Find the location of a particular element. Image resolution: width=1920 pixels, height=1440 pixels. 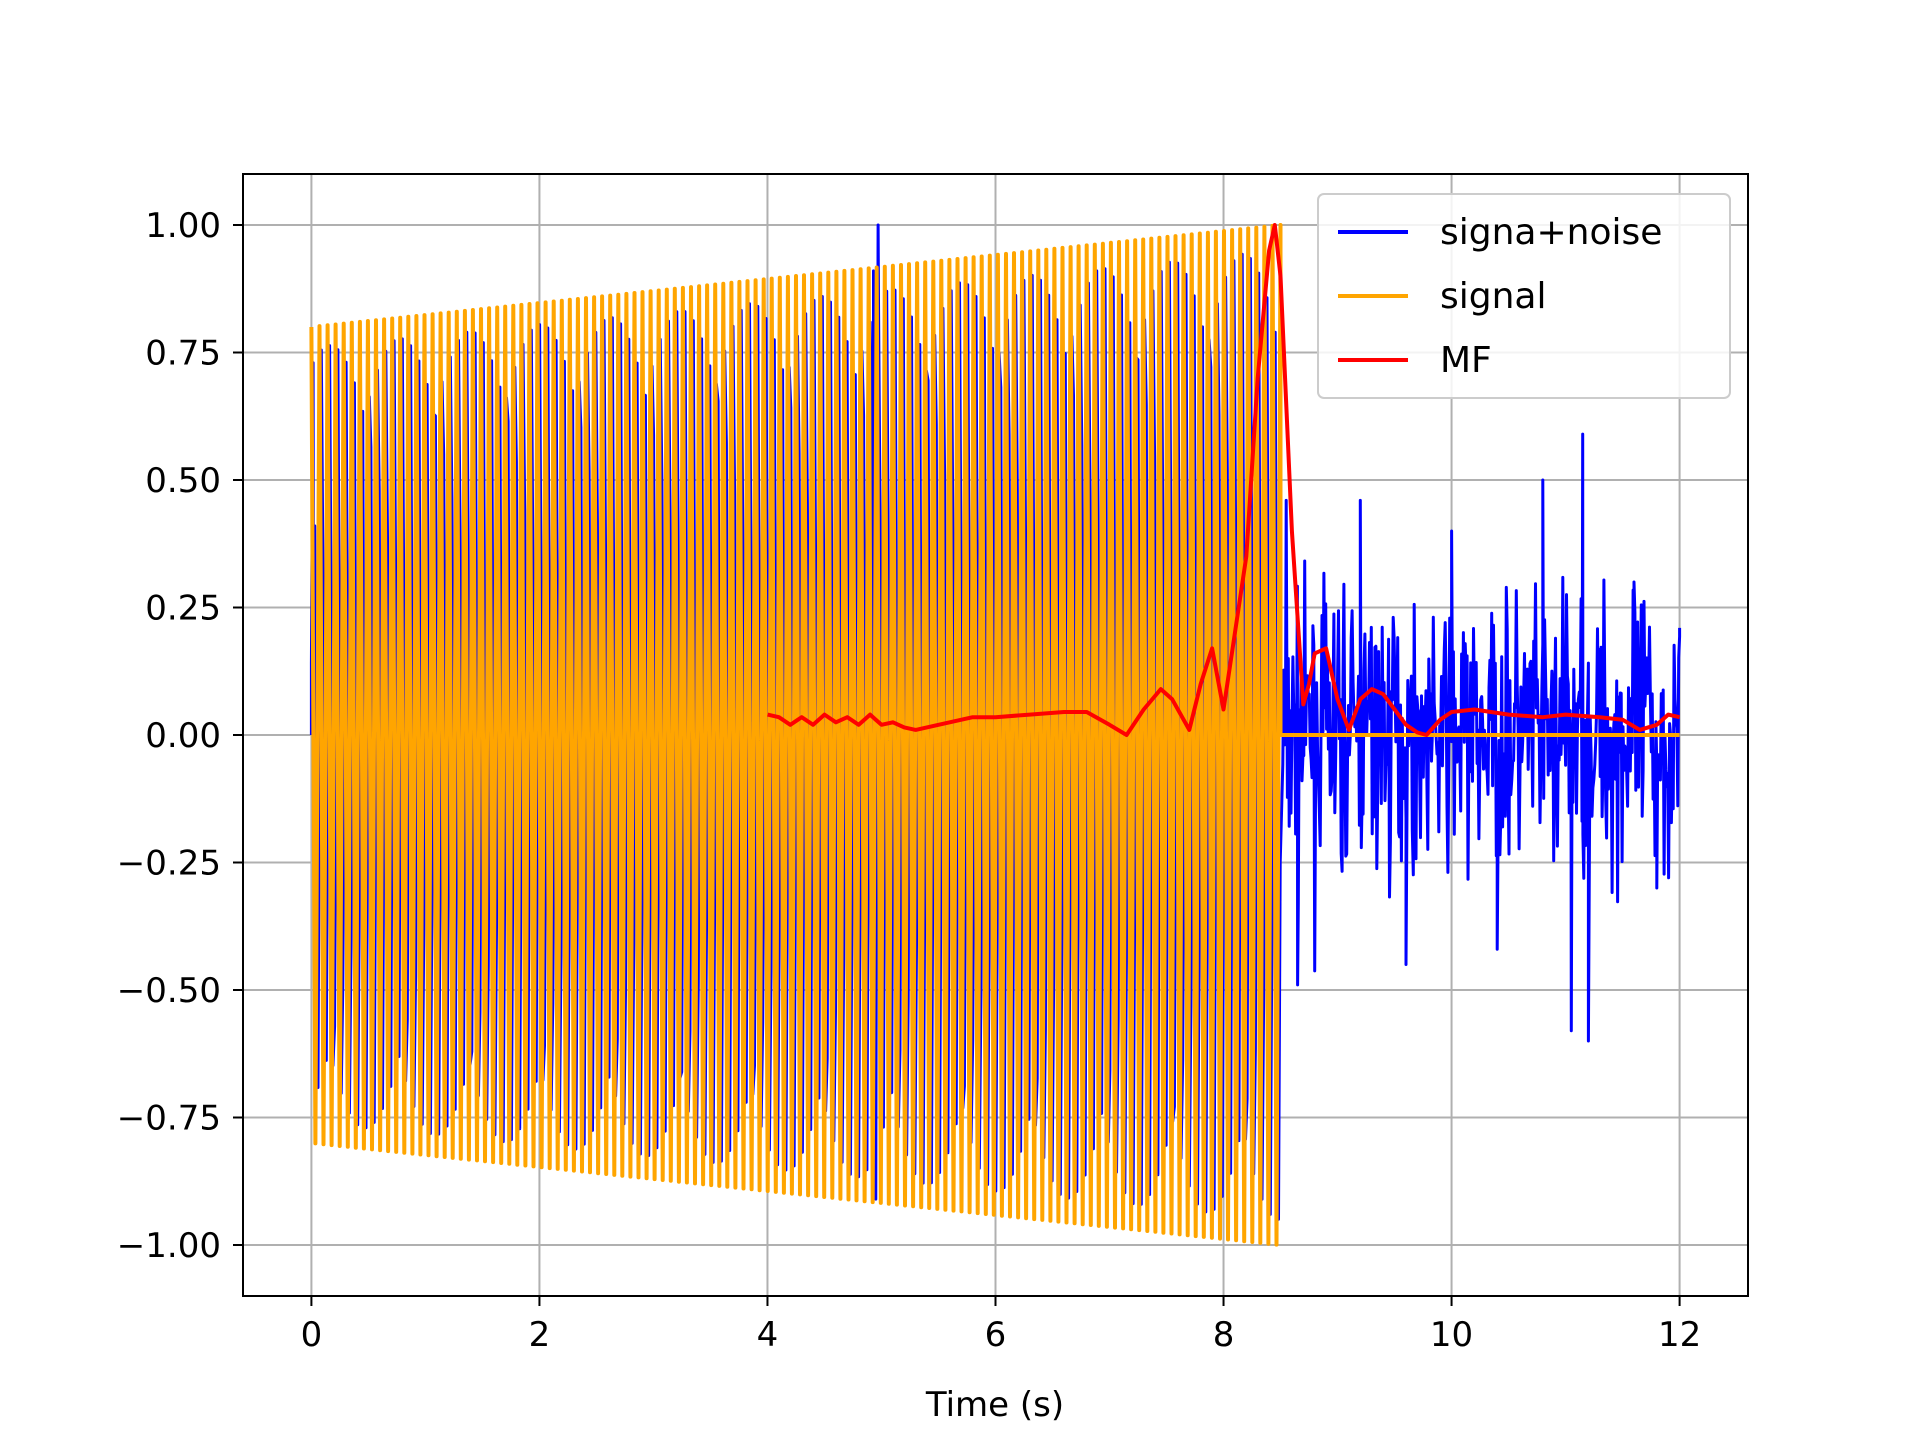

x-tick-label: 4 is located at coordinates (768, 1335).